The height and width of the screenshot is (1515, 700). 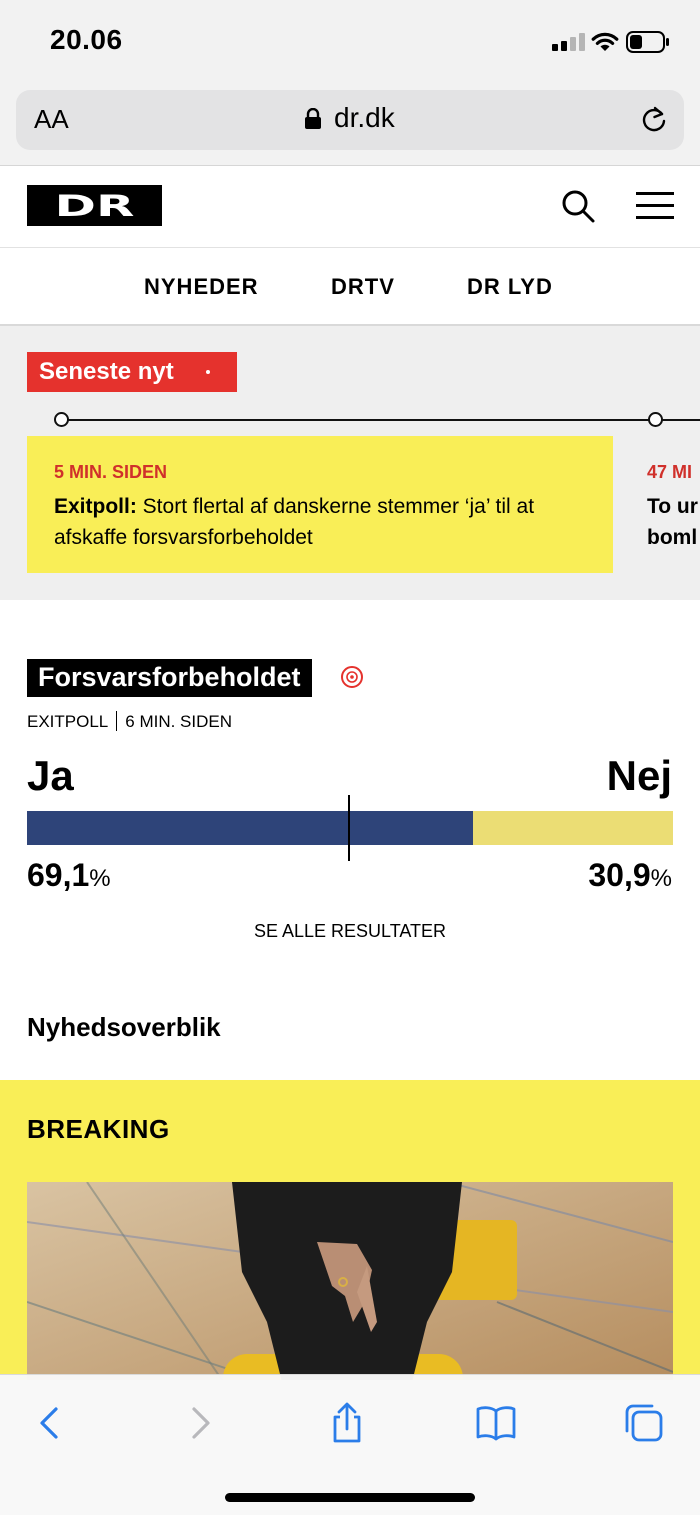 I want to click on nav-item-dr-lyd: DR LYD, so click(x=510, y=286).